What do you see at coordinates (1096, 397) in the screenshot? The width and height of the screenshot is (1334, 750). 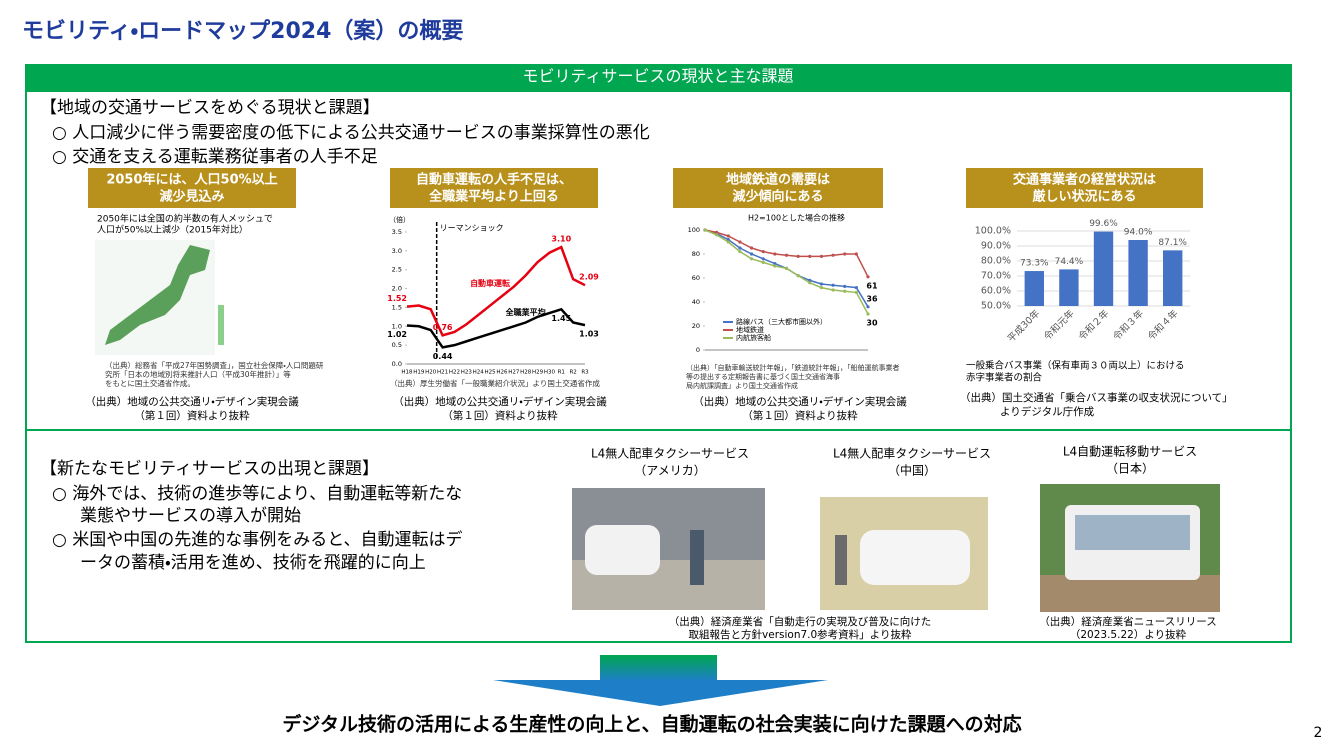 I see `source: （出典）国土交通省「乗合バス事業の収支状況について」` at bounding box center [1096, 397].